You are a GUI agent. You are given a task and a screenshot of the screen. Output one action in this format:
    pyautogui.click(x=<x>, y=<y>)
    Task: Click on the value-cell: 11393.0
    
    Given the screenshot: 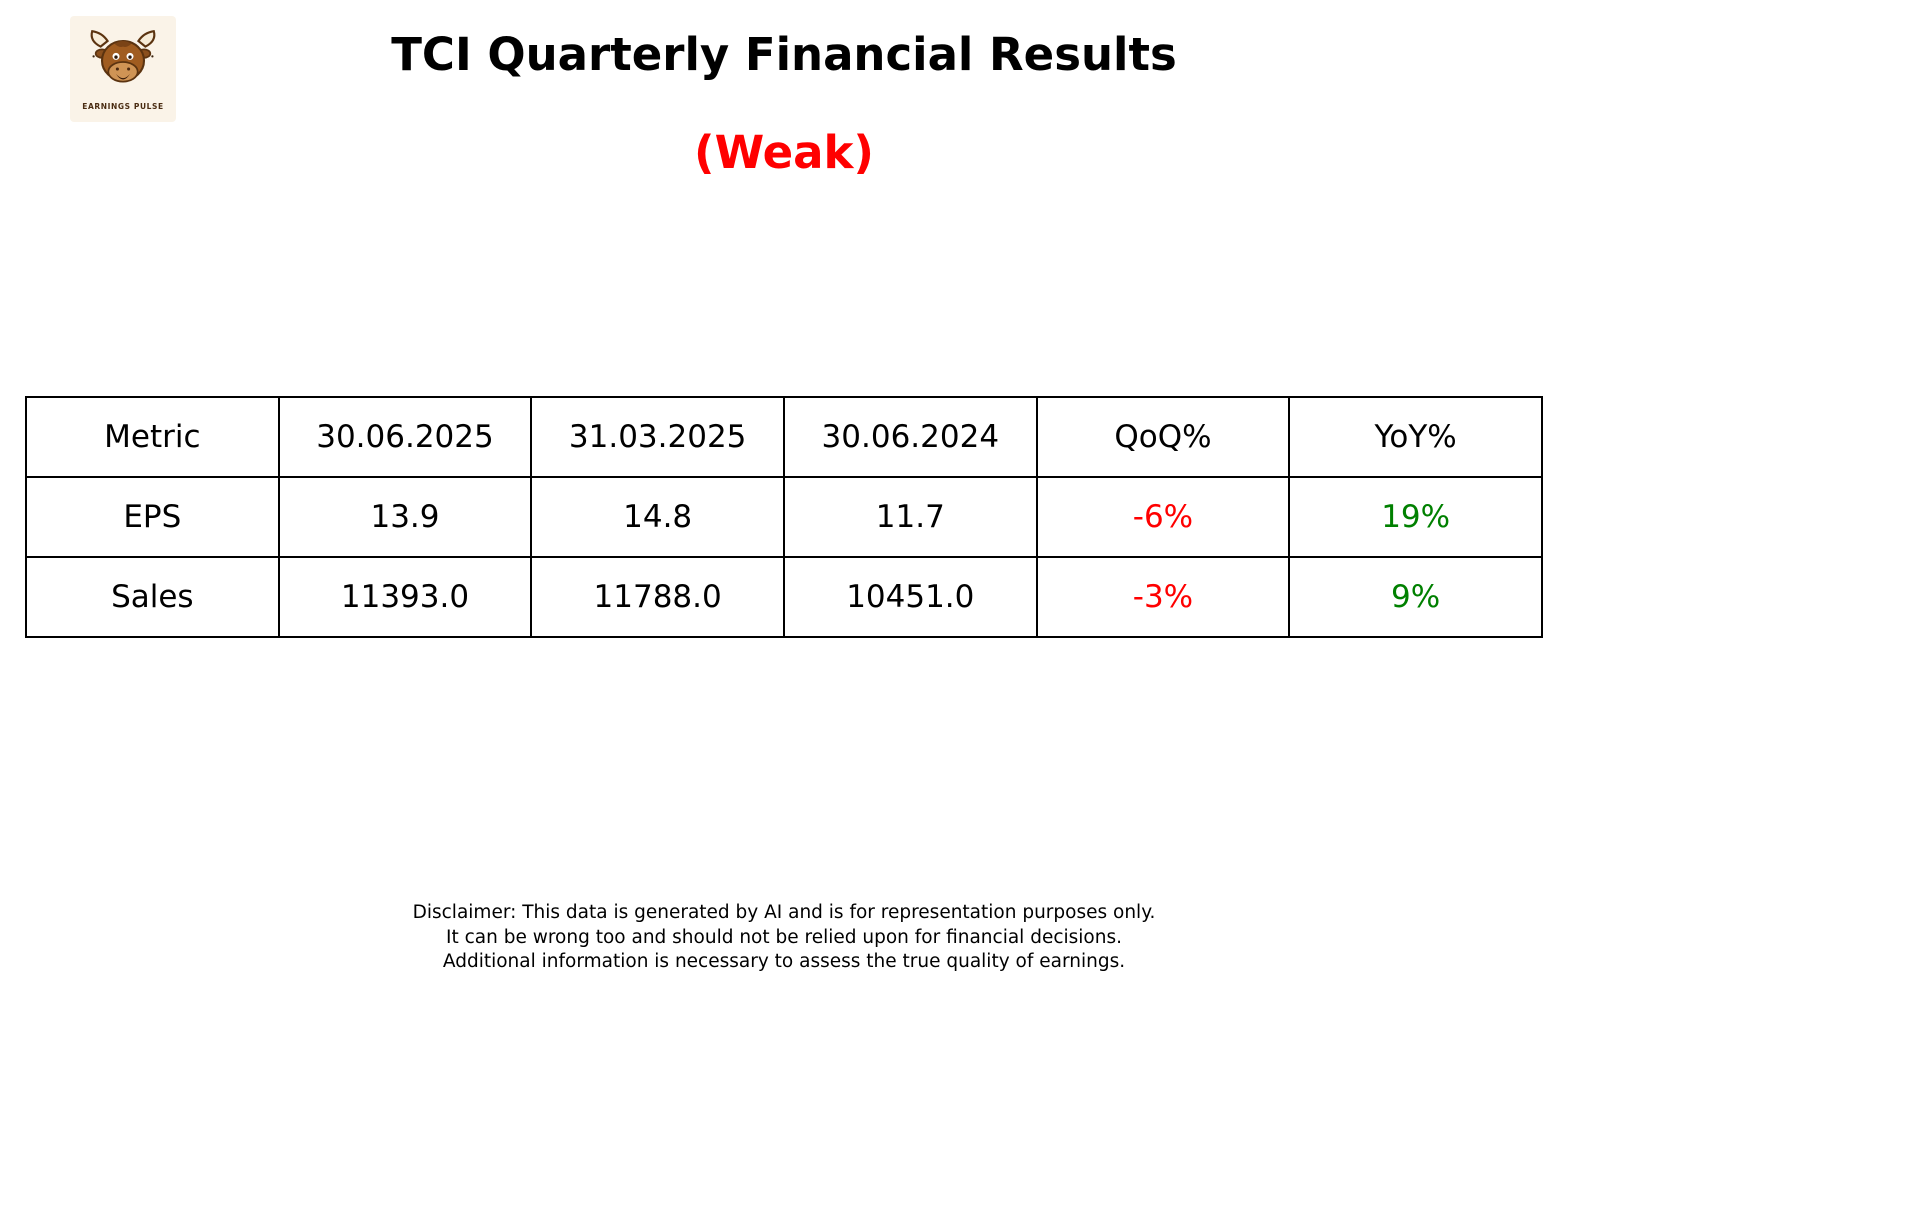 What is the action you would take?
    pyautogui.click(x=405, y=597)
    